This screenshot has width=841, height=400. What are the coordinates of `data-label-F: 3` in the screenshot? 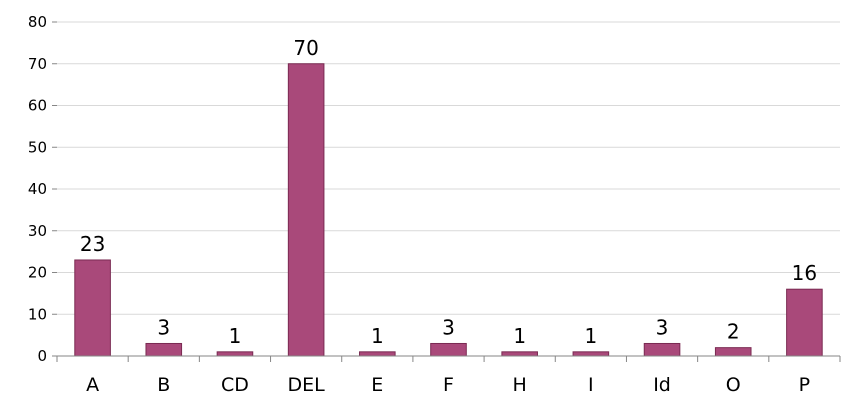 It's located at (448, 327).